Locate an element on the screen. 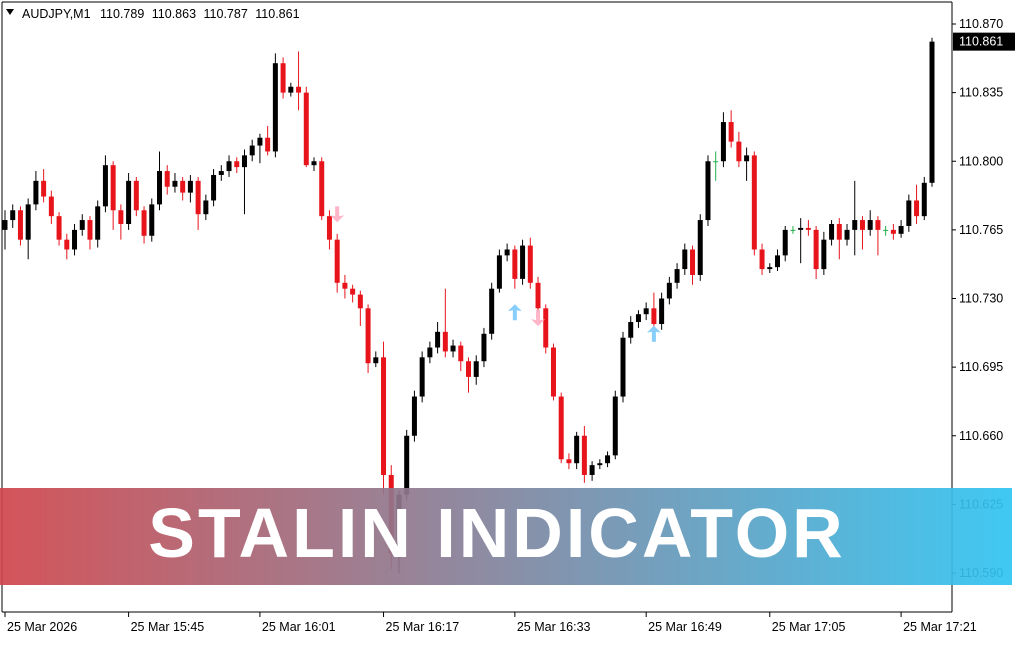 This screenshot has height=645, width=1024. last-price-label: 110.861 is located at coordinates (981, 42).